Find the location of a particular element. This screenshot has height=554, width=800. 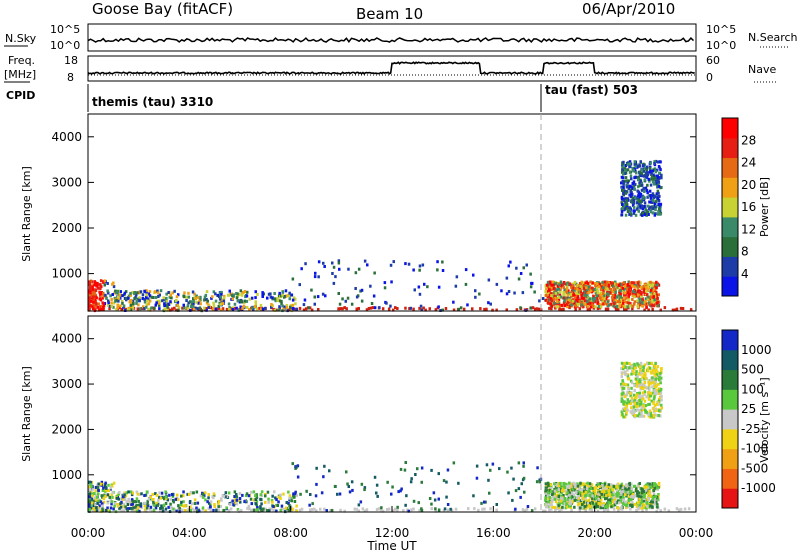

velocity-colorbar-swatch is located at coordinates (730, 379).